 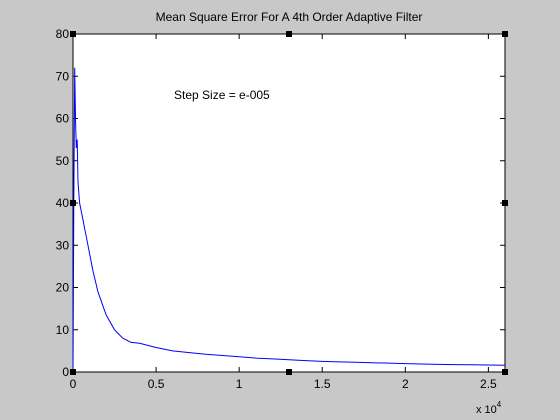 I want to click on x-exponent-base: x 10, so click(x=486, y=410).